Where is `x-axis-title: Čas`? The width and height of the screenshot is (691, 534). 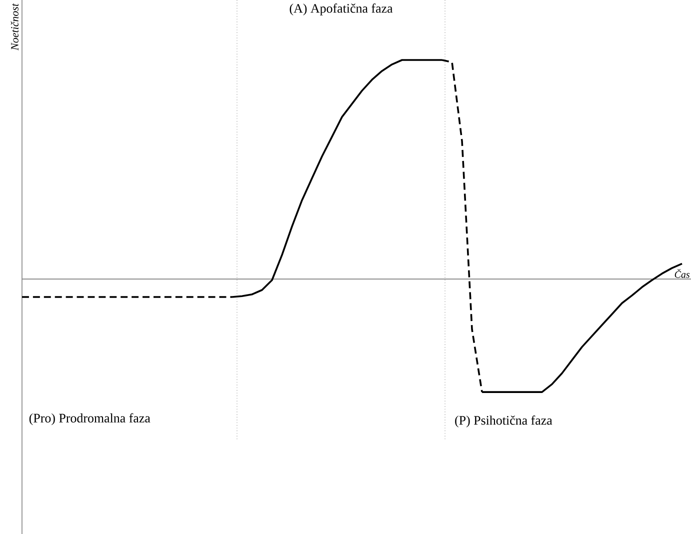
x-axis-title: Čas is located at coordinates (682, 273).